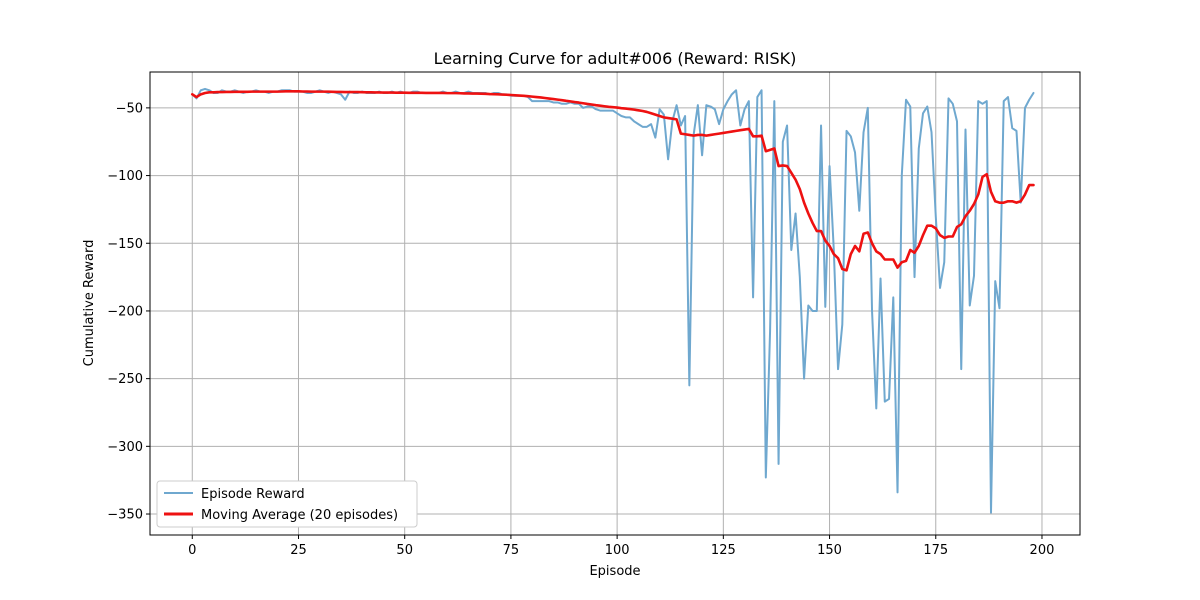  I want to click on x-tick-label: 175, so click(935, 550).